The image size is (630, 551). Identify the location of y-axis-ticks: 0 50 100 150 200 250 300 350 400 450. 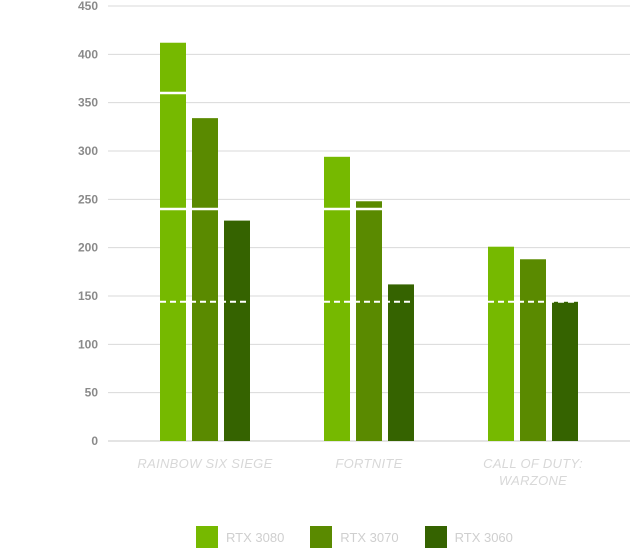
(88, 224).